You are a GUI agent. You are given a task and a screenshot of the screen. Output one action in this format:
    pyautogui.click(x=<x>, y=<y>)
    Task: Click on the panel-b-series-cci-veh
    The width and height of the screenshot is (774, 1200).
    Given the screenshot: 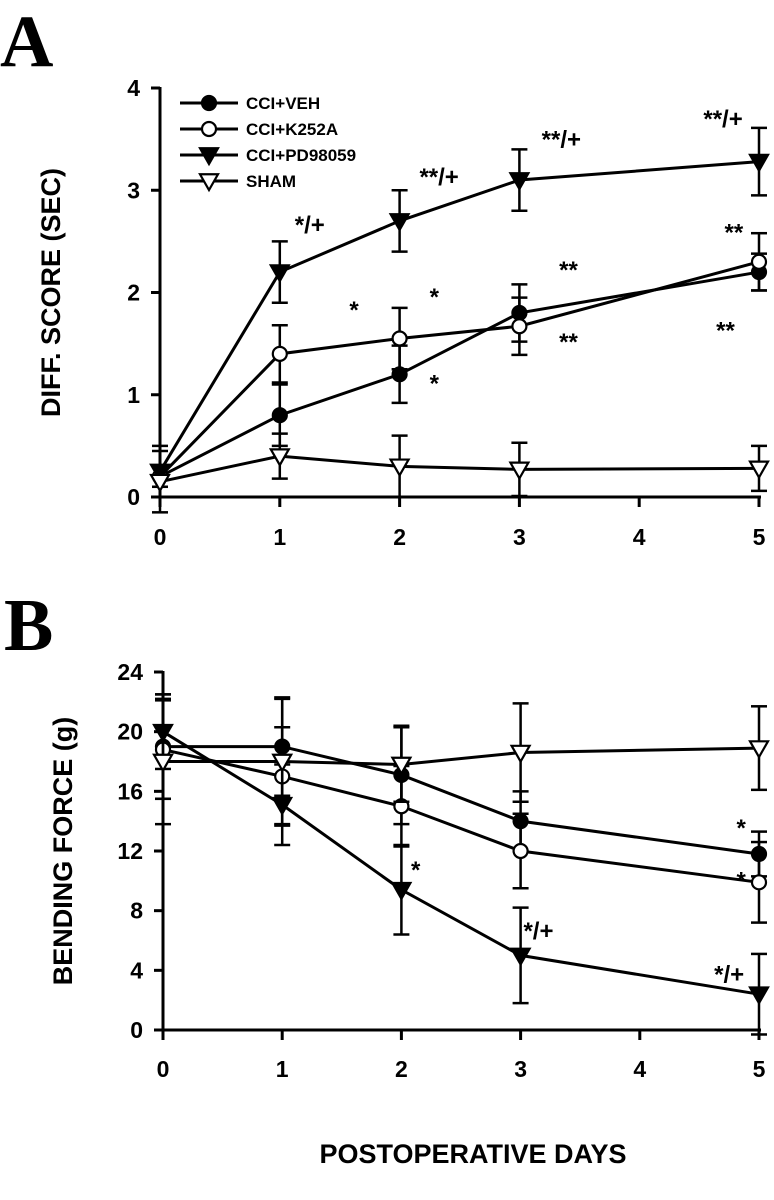 What is the action you would take?
    pyautogui.click(x=461, y=785)
    